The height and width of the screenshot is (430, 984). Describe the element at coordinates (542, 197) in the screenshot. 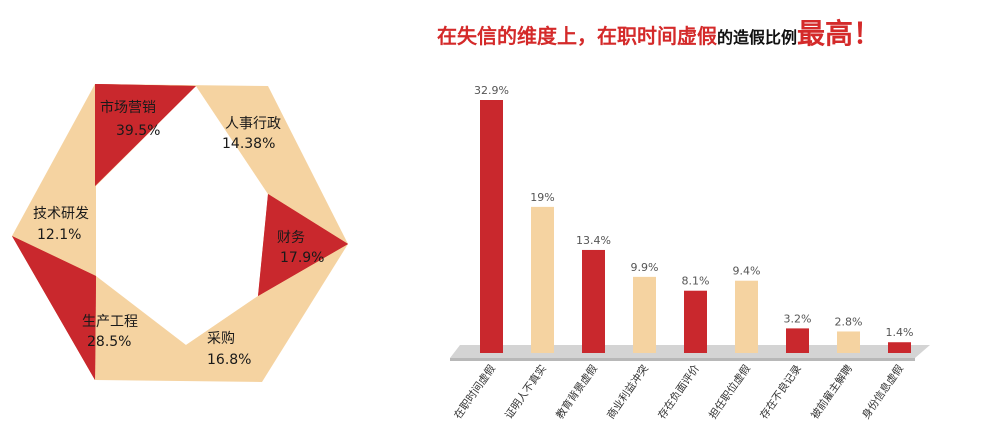

I see `bar-value-label: 19%` at that location.